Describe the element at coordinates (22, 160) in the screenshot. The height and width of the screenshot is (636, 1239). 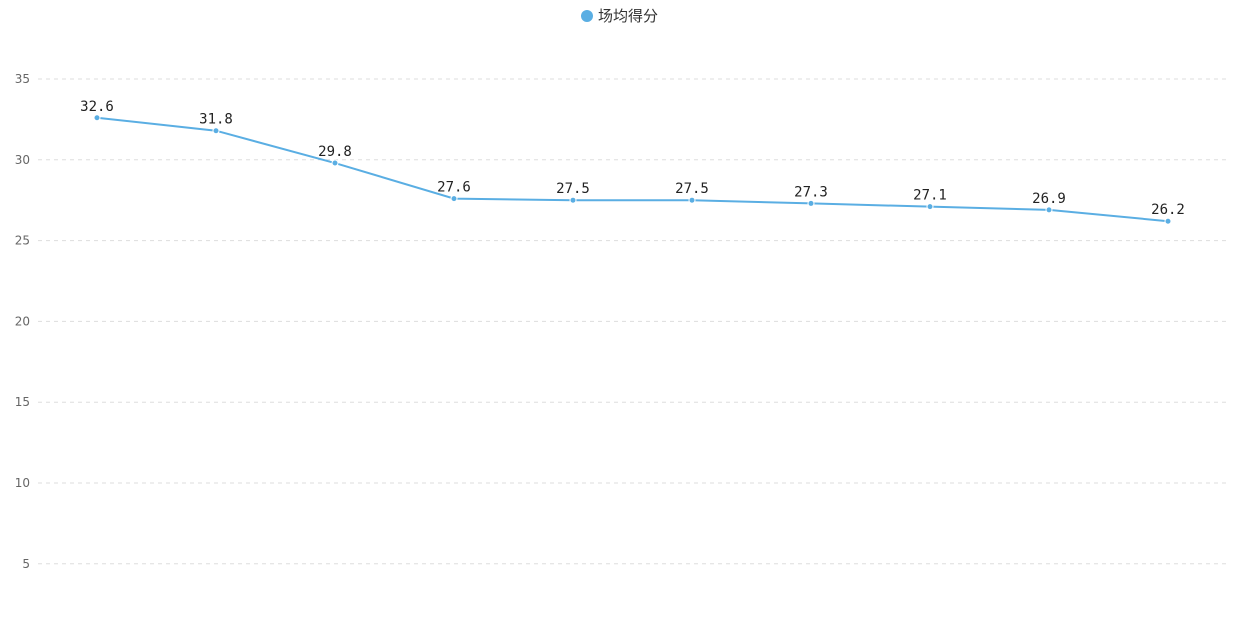
I see `y-tick-label-30: 30` at that location.